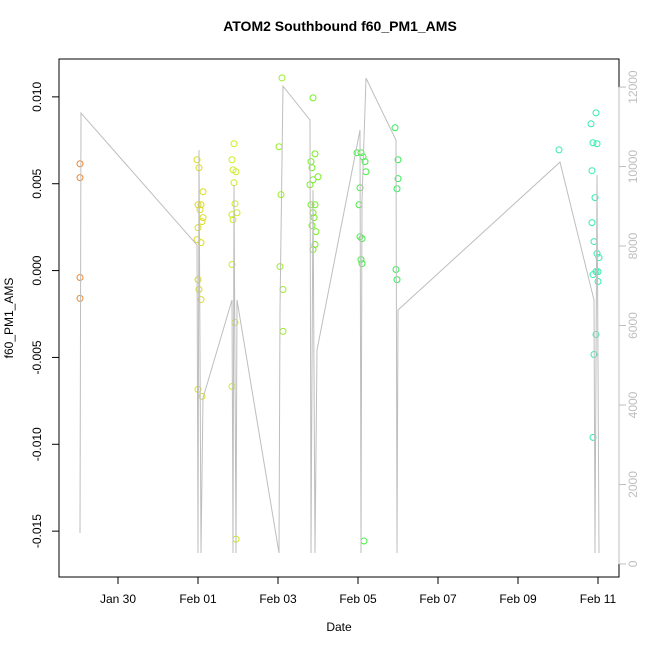 This screenshot has height=650, width=650. What do you see at coordinates (9, 318) in the screenshot?
I see `y-axis-label: f60_PM1_AMS` at bounding box center [9, 318].